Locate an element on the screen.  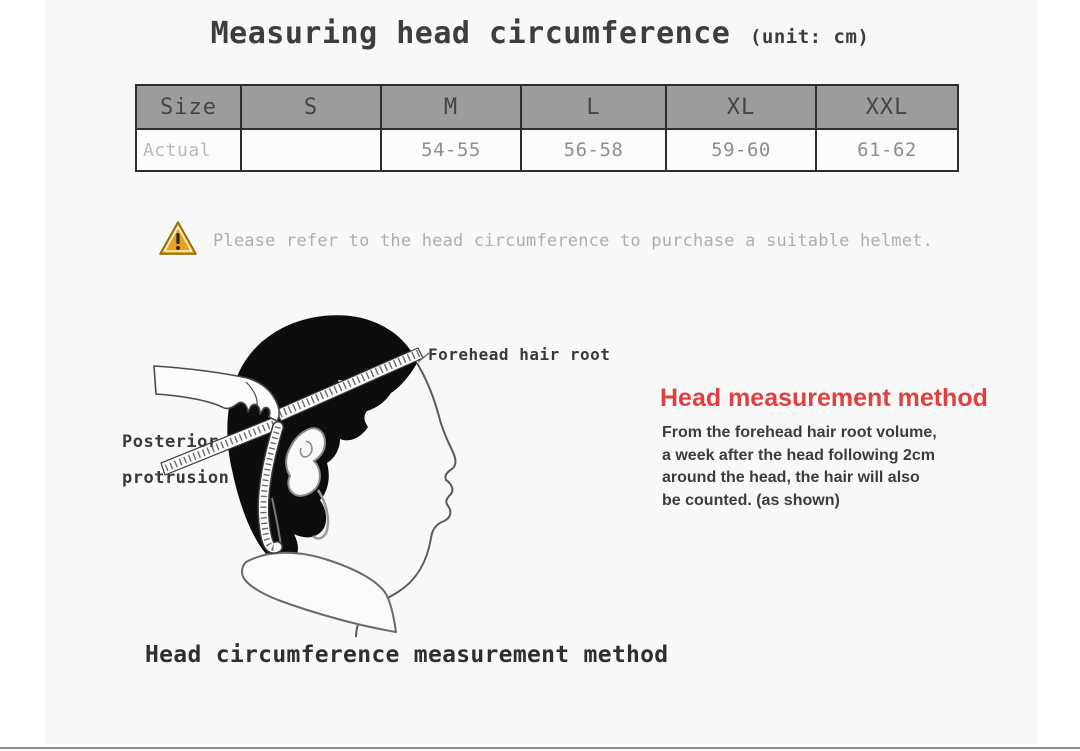
size-table-value-m: 54-55 is located at coordinates (451, 150).